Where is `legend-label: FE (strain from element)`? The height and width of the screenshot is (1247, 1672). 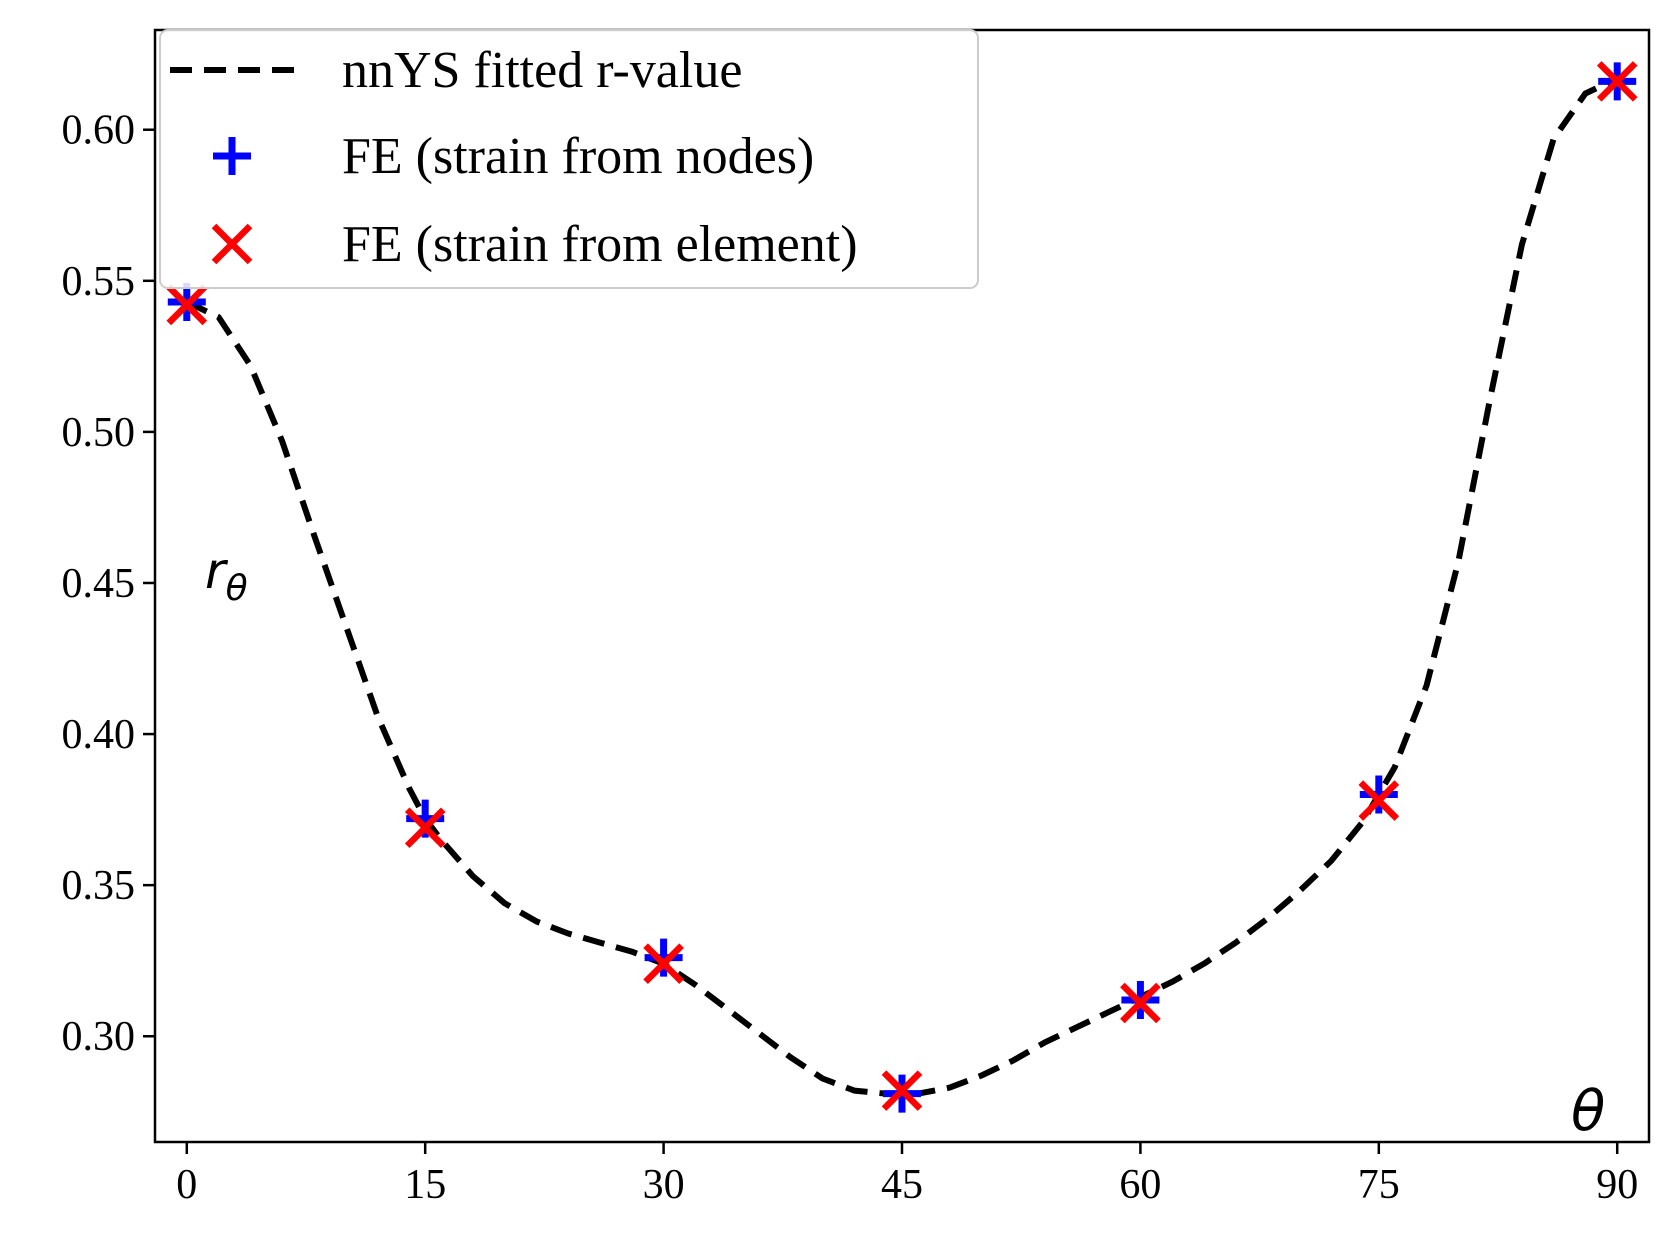 legend-label: FE (strain from element) is located at coordinates (600, 244).